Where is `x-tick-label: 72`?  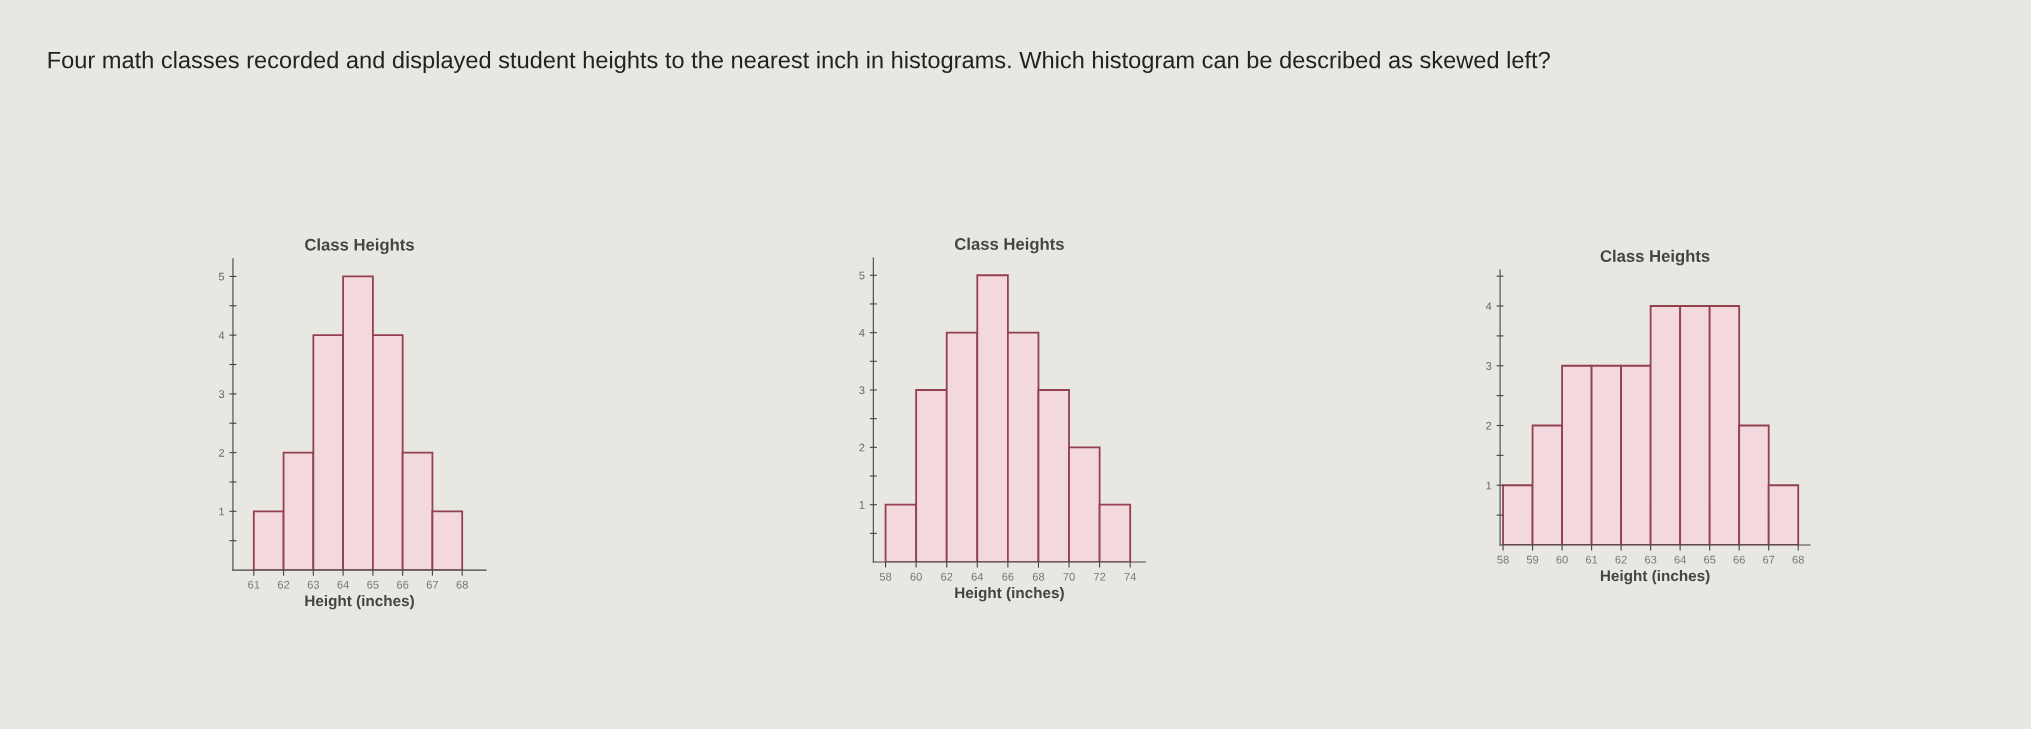 x-tick-label: 72 is located at coordinates (1100, 576).